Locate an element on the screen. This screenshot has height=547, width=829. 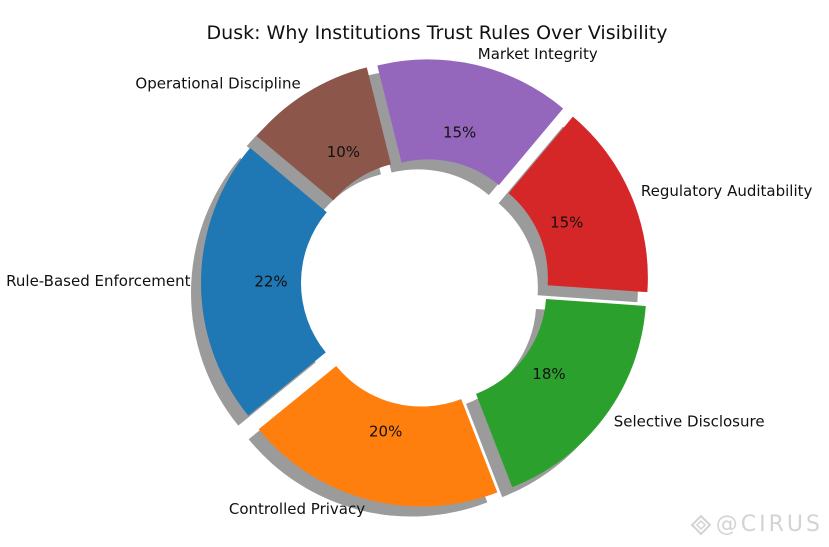
diamond-logo-icon is located at coordinates (701, 524).